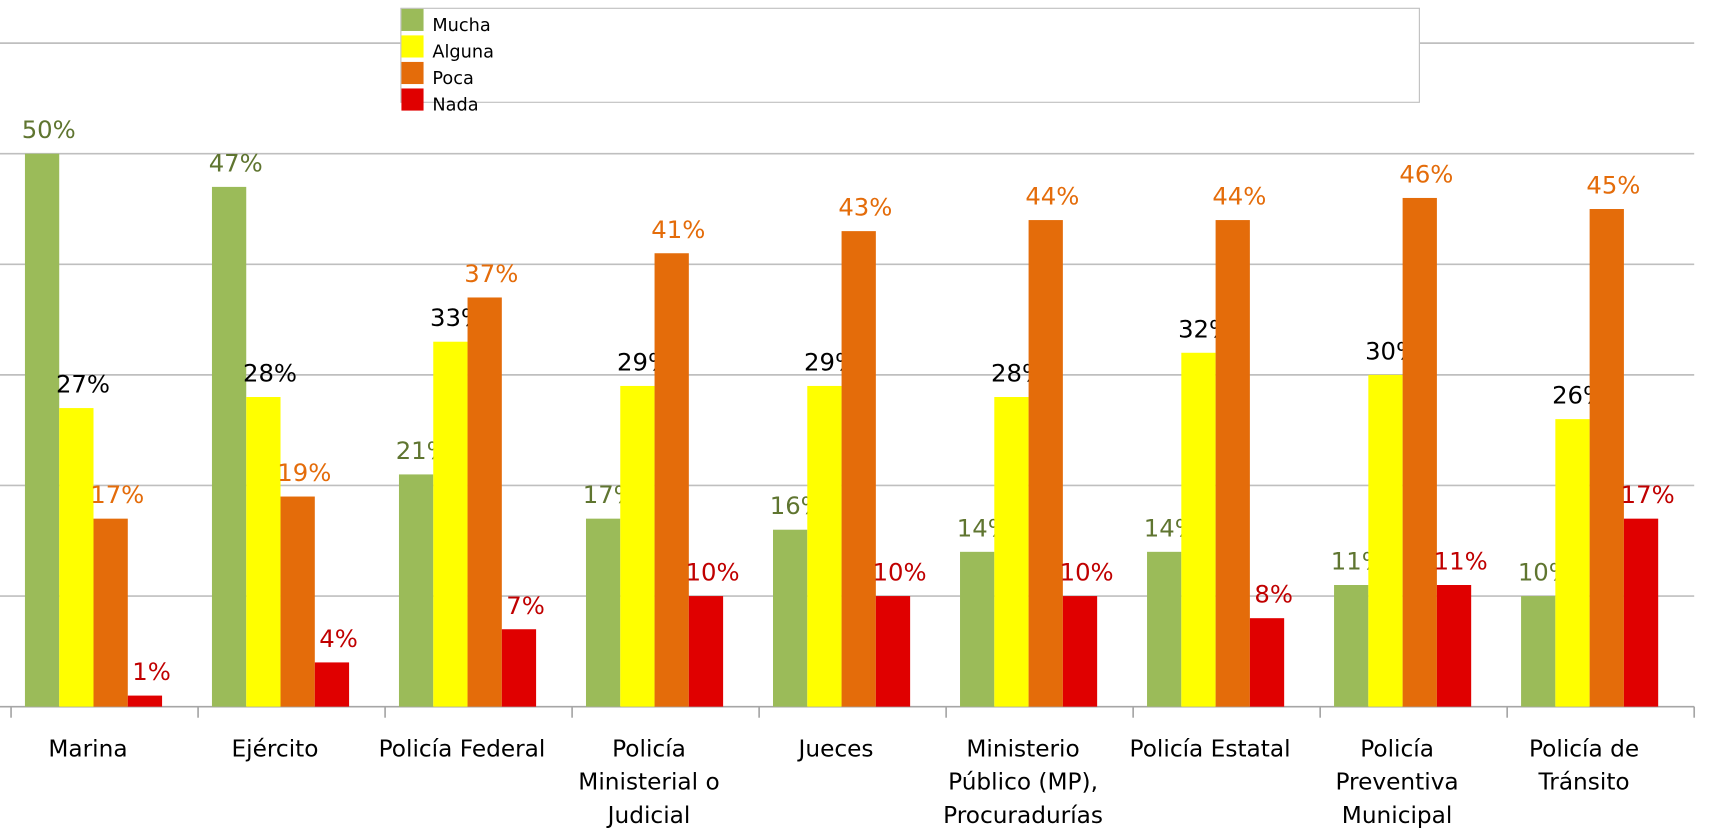 This screenshot has height=829, width=1734. Describe the element at coordinates (338, 638) in the screenshot. I see `data-label: 4%` at that location.